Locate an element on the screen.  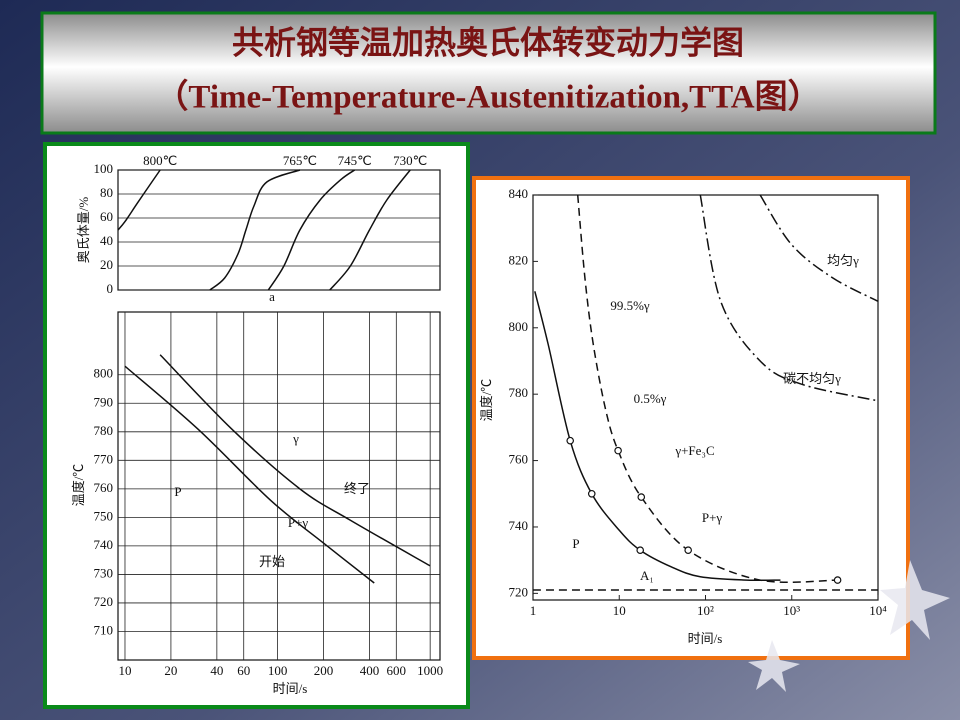
y-tick-label: 0 is located at coordinates (110, 288).